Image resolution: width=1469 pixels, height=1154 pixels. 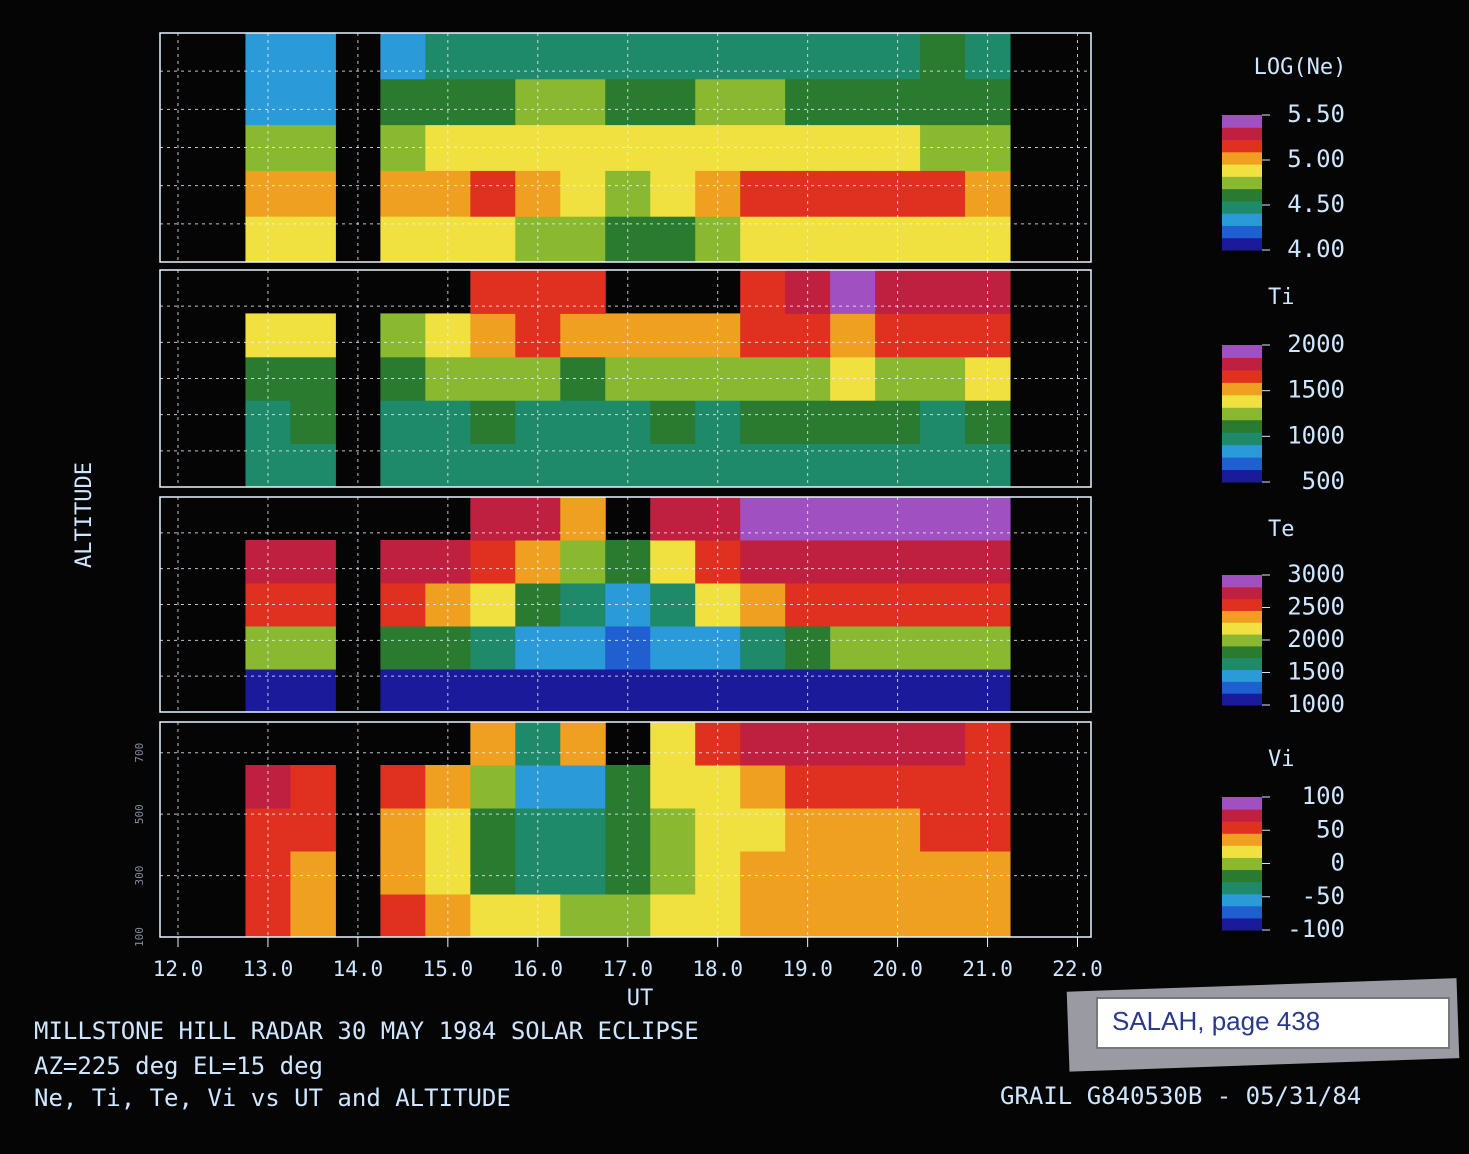 What do you see at coordinates (1323, 481) in the screenshot?
I see `colorbar-tick-label: 500` at bounding box center [1323, 481].